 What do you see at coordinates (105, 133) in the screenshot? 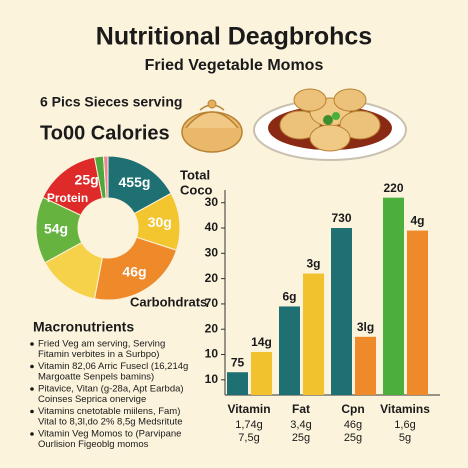
I see `calories: To00 Calories` at bounding box center [105, 133].